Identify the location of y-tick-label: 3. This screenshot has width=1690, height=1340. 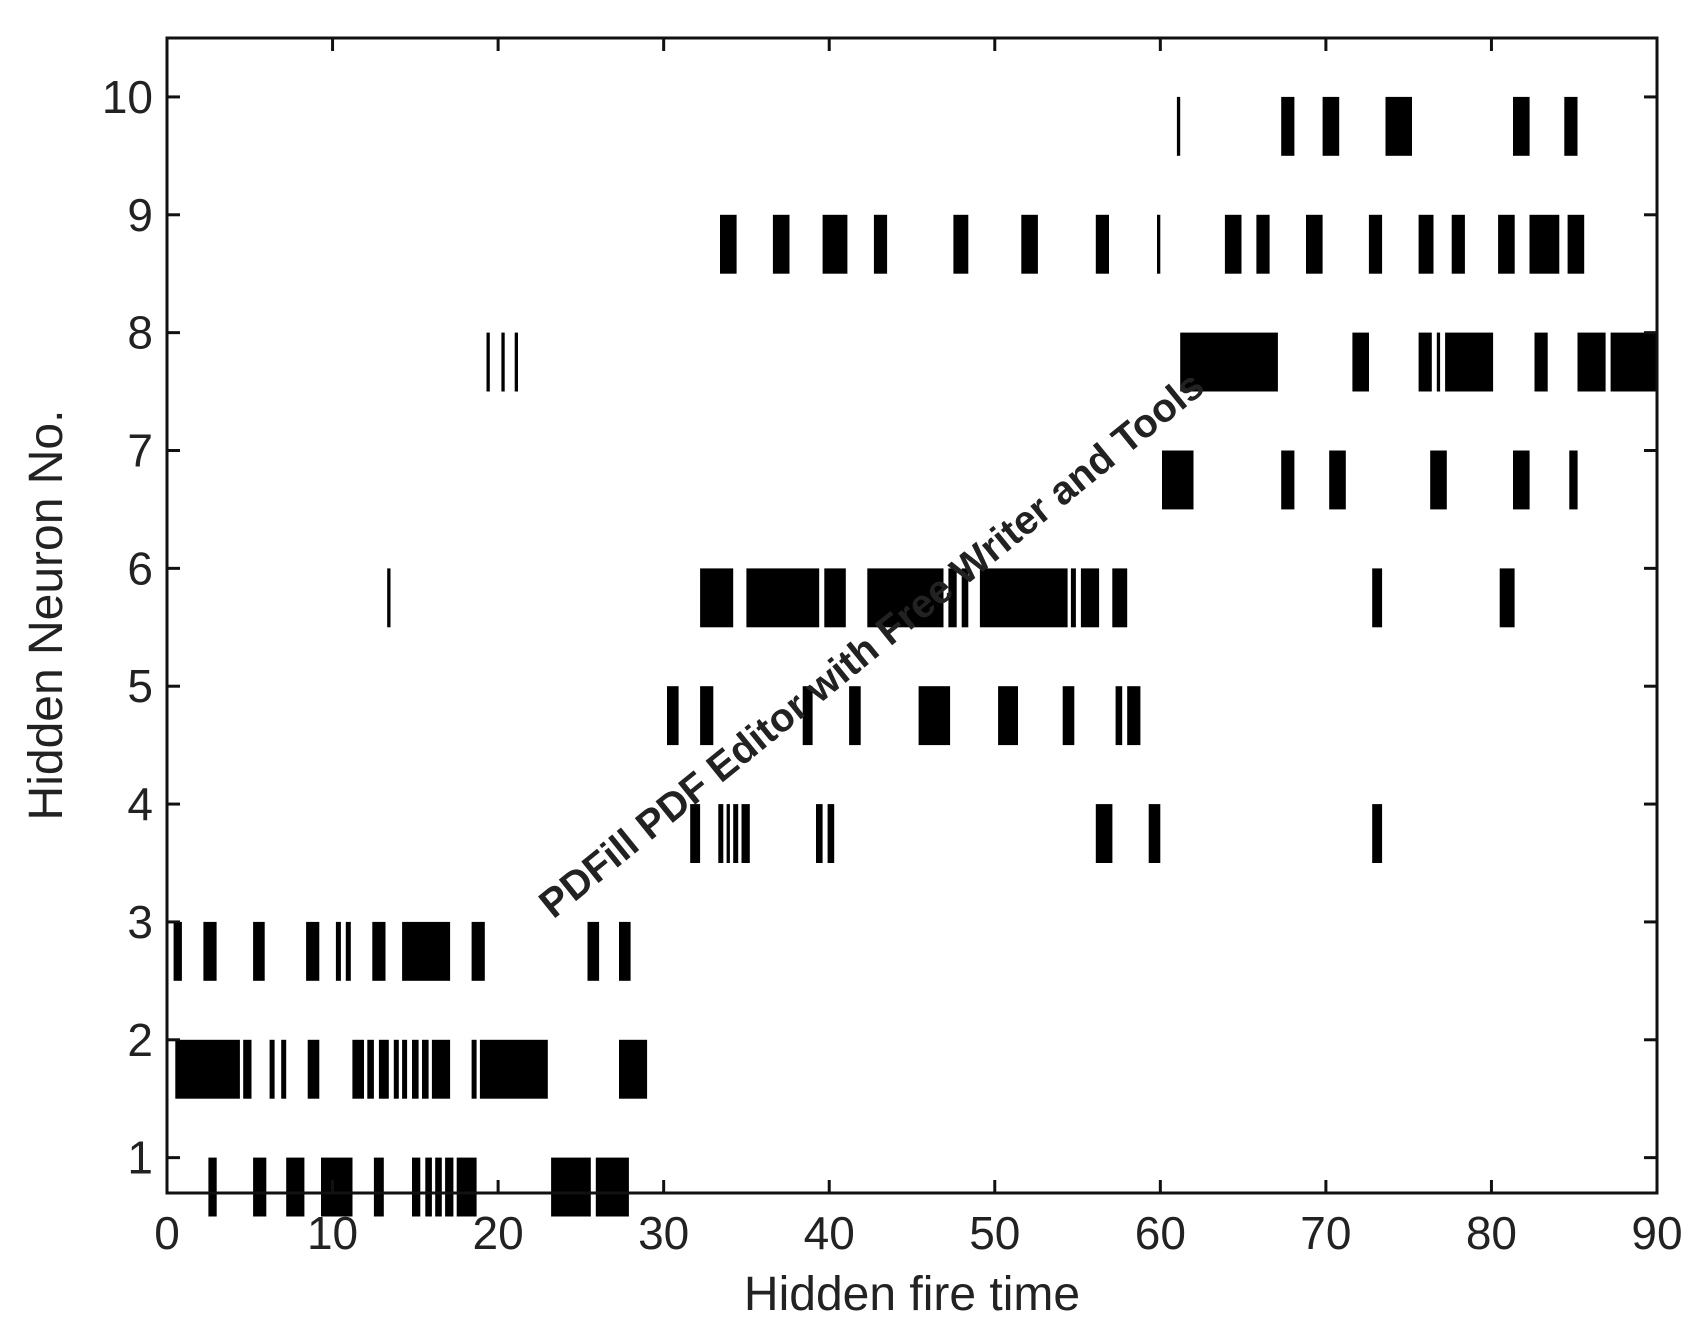
(140, 922).